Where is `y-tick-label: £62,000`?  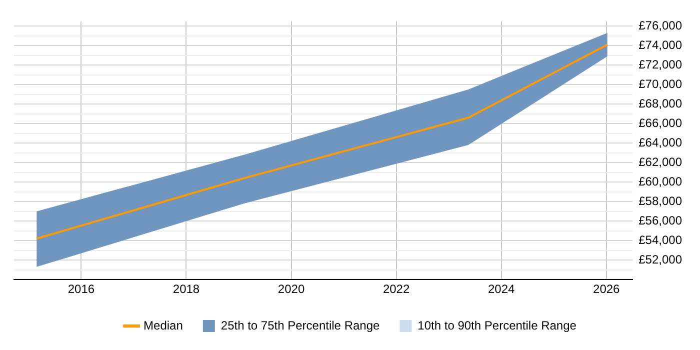 y-tick-label: £62,000 is located at coordinates (660, 161).